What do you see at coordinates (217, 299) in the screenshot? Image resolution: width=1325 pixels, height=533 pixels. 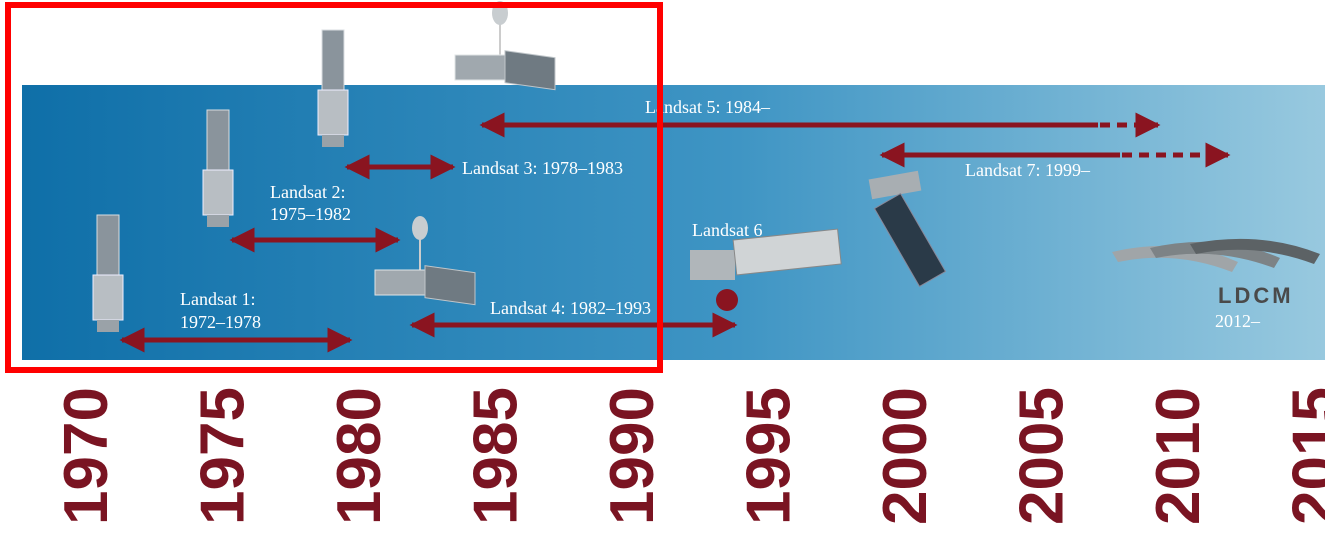 I see `mission-label: Landsat 1:` at bounding box center [217, 299].